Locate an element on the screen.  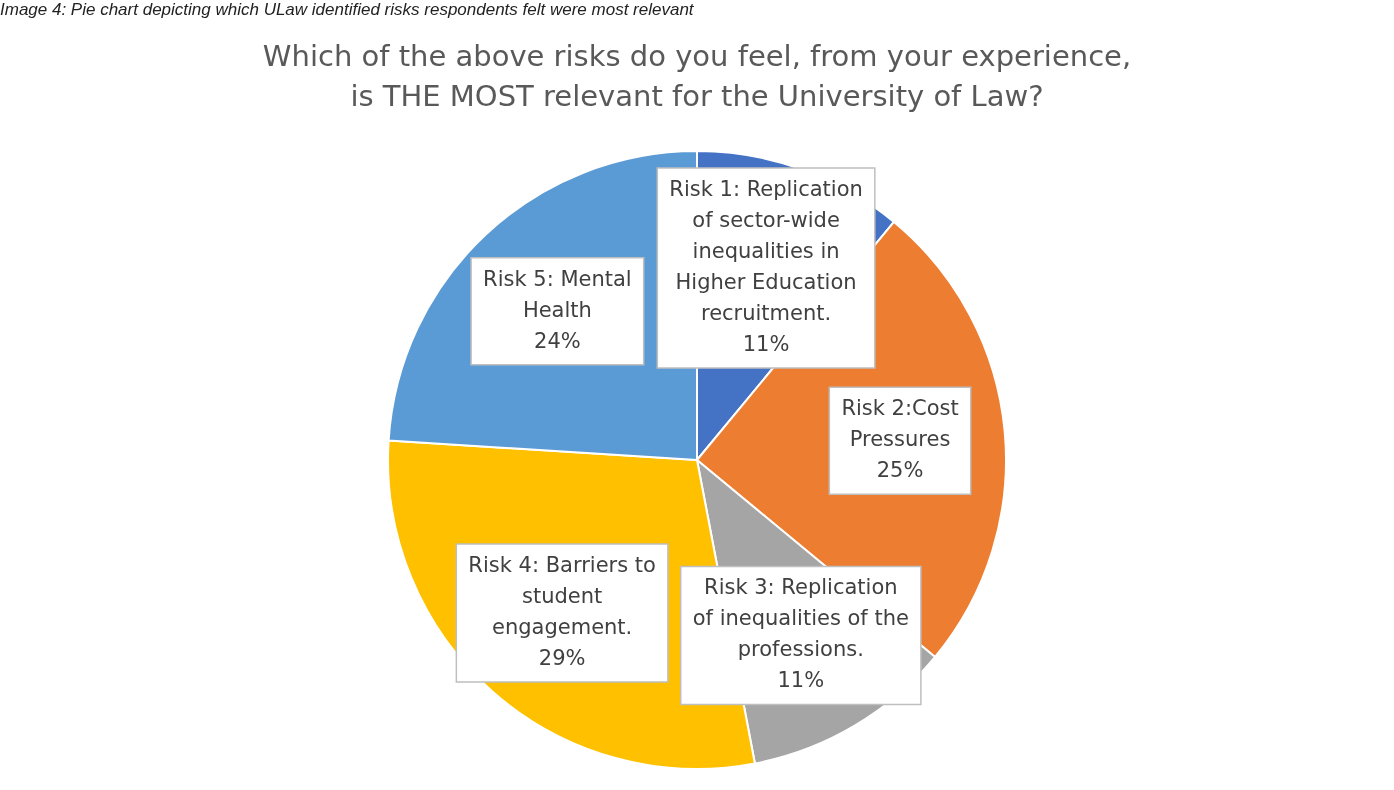
slice-label: Risk 2:Cost Pressures is located at coordinates (900, 424).